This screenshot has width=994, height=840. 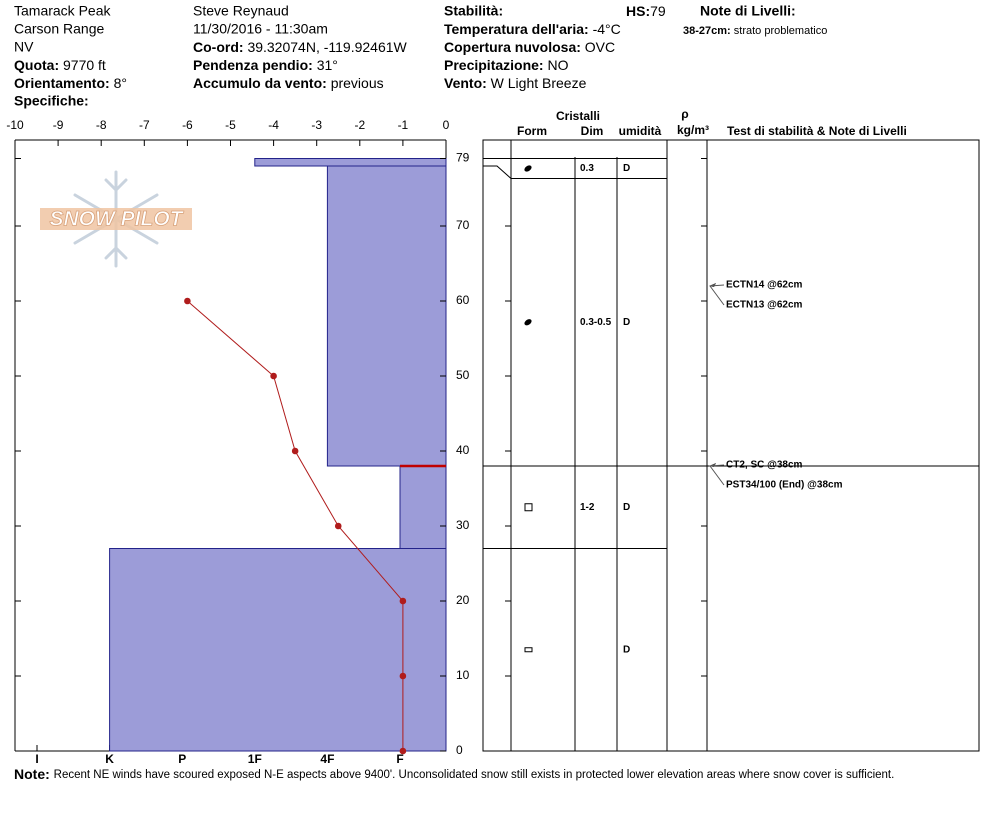 What do you see at coordinates (497, 172) in the screenshot?
I see `layer-connector` at bounding box center [497, 172].